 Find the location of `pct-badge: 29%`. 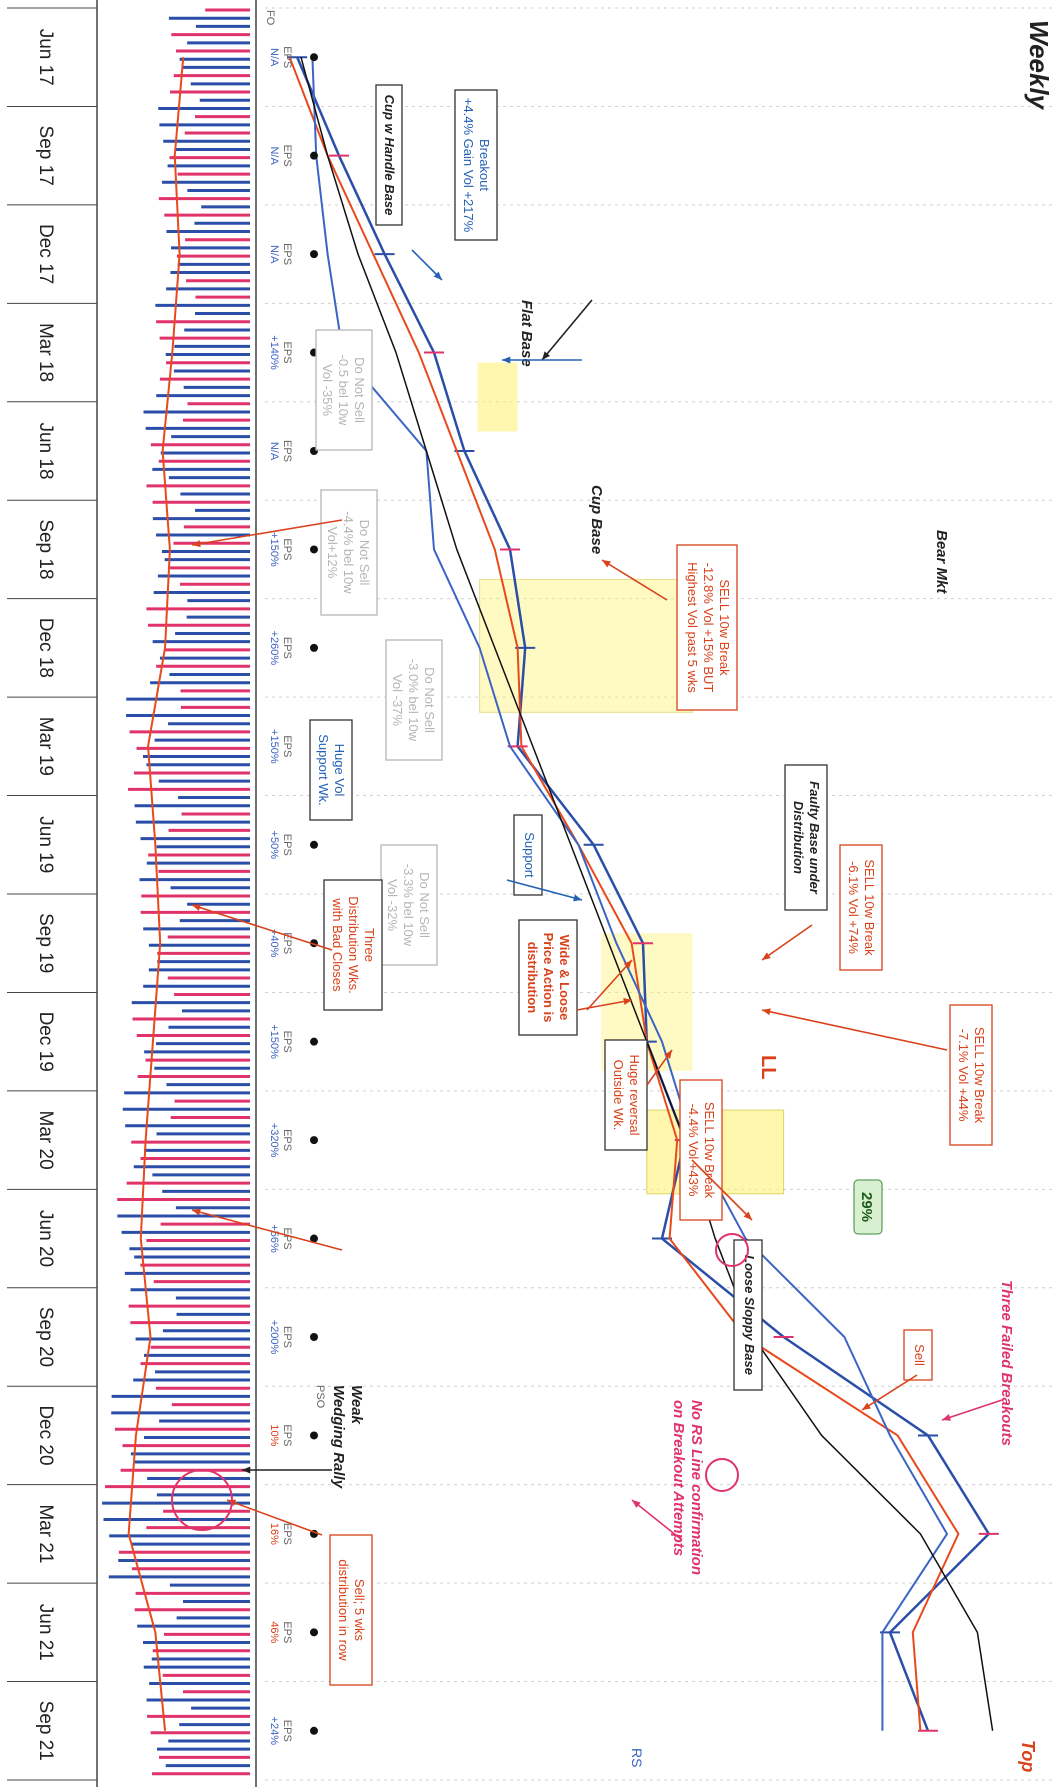

pct-badge: 29% is located at coordinates (868, 1207).